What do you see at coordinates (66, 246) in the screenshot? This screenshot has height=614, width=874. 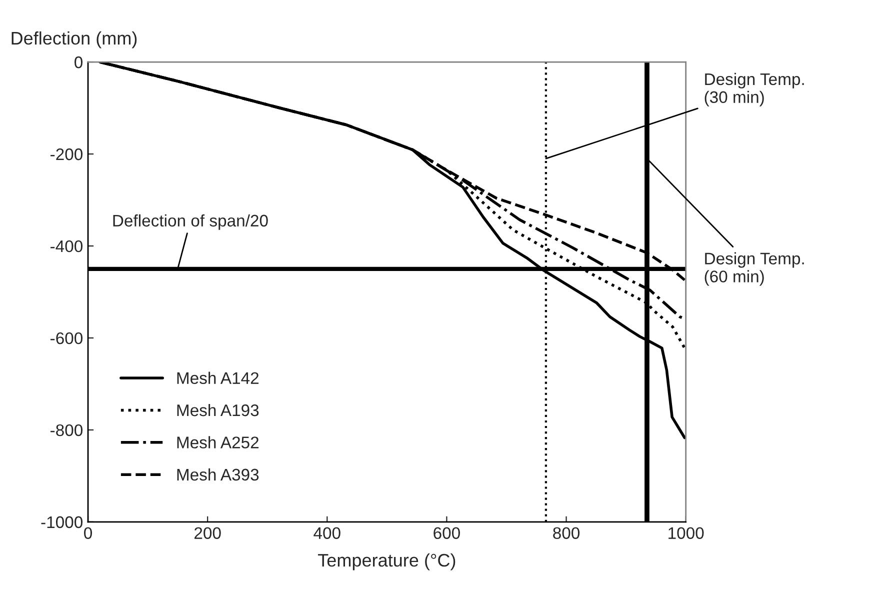 I see `y-tick-label: -400` at bounding box center [66, 246].